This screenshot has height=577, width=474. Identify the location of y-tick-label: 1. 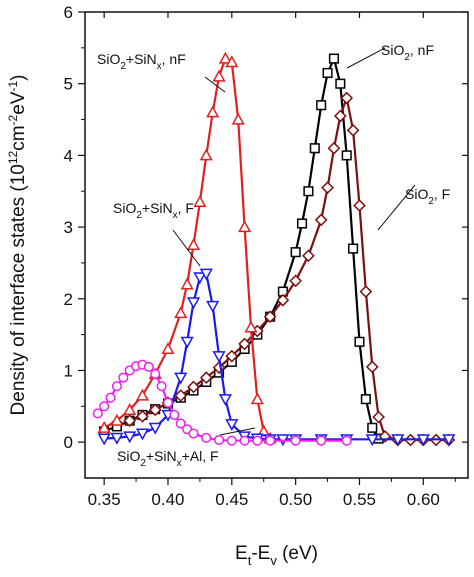
(68, 370).